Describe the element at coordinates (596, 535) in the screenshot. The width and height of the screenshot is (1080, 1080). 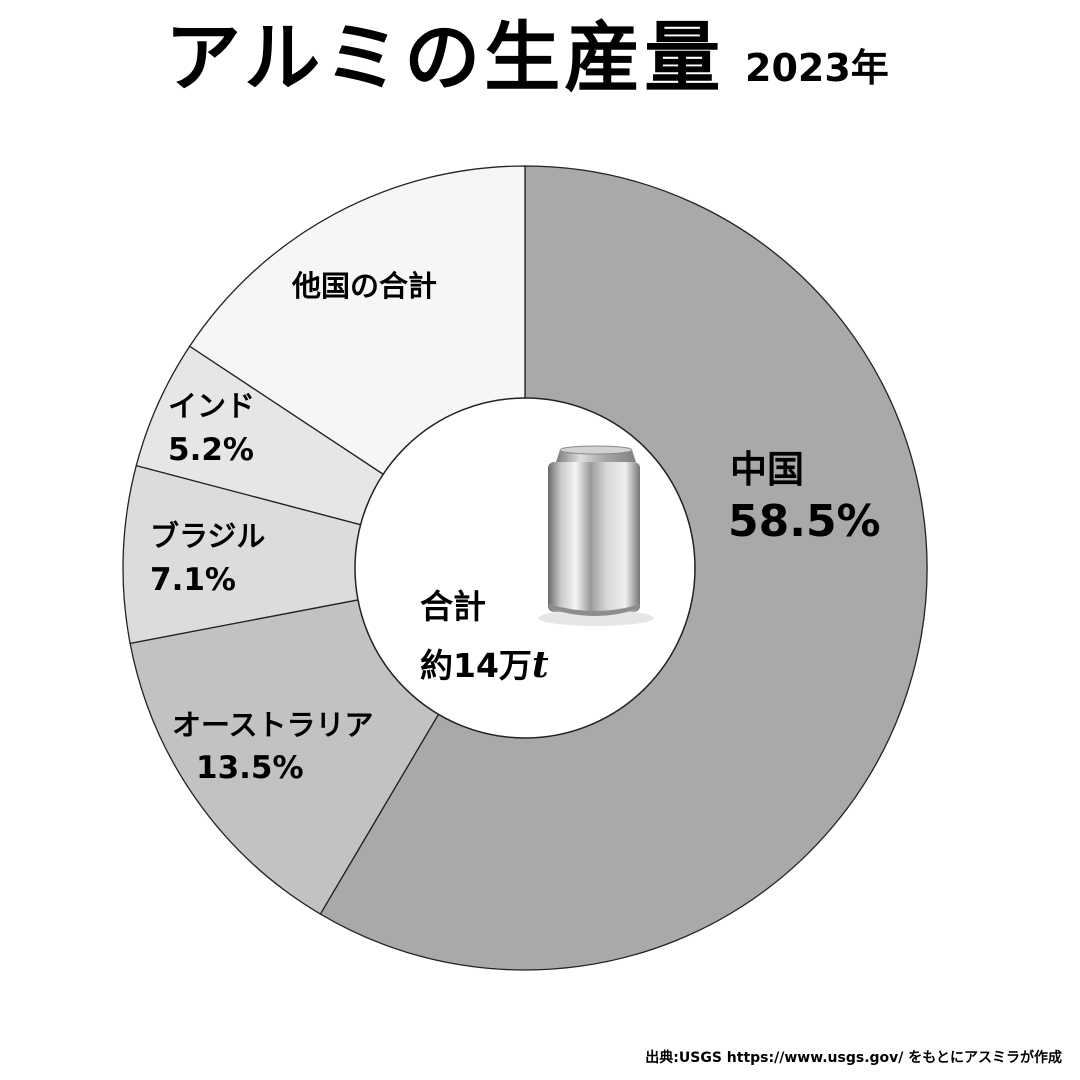
I see `aluminum-can-icon` at that location.